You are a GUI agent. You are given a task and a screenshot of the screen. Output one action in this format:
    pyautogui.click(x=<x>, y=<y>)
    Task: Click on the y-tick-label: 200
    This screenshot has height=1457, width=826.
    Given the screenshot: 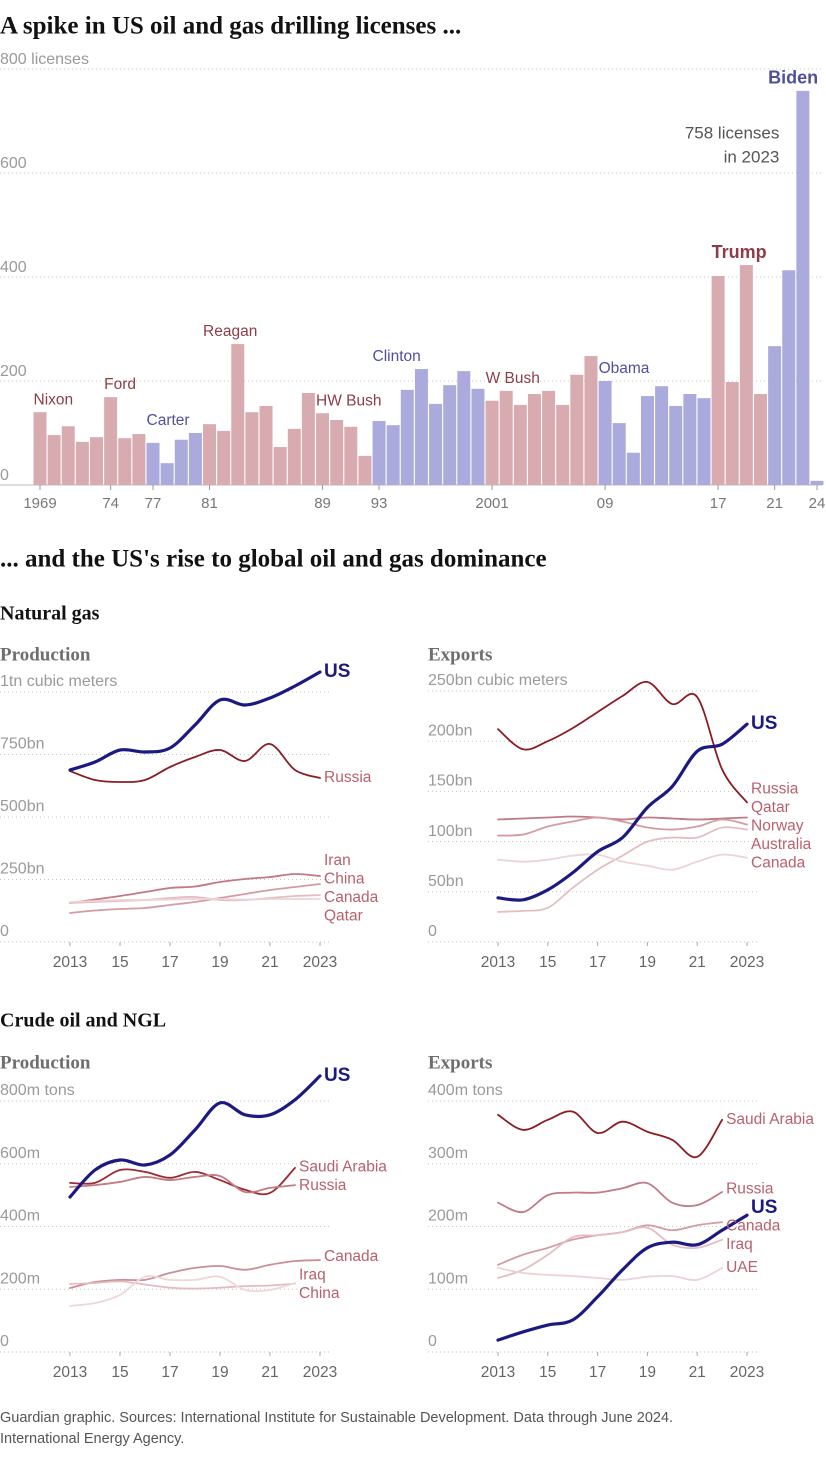 What is the action you would take?
    pyautogui.click(x=13, y=371)
    